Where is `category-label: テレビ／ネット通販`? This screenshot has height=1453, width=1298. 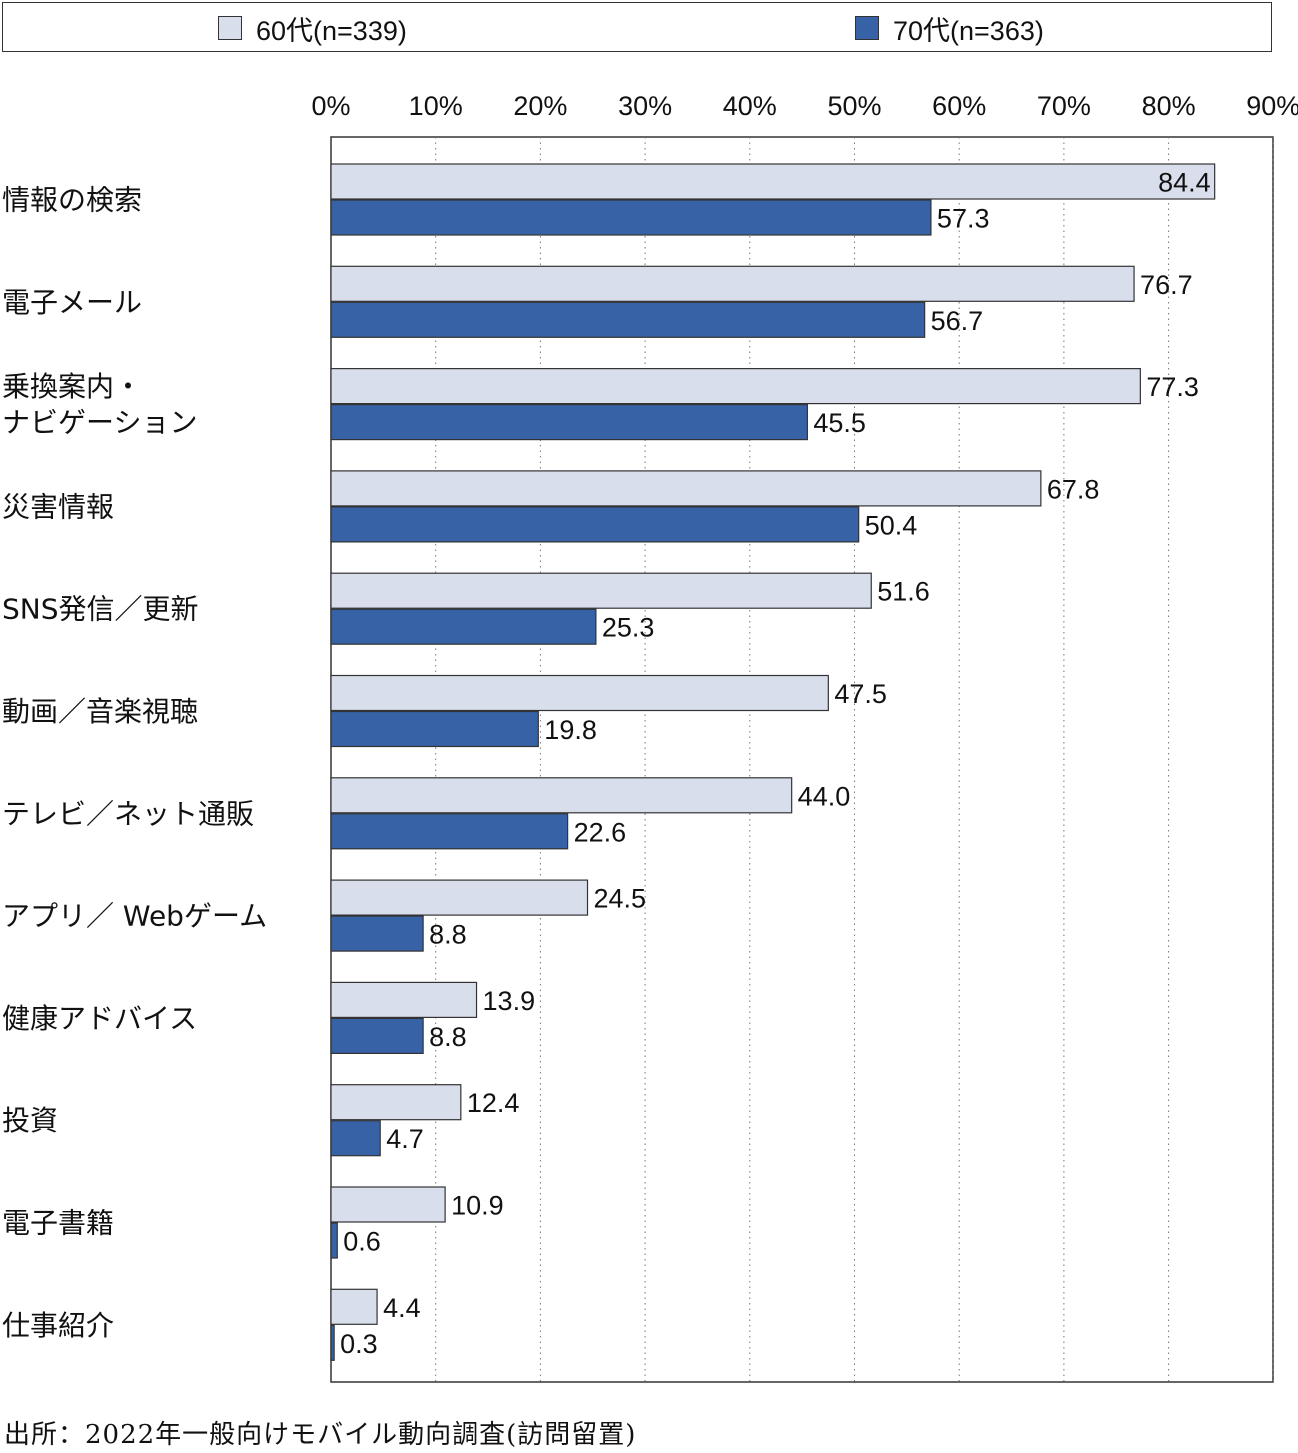 category-label: テレビ／ネット通販 is located at coordinates (128, 813).